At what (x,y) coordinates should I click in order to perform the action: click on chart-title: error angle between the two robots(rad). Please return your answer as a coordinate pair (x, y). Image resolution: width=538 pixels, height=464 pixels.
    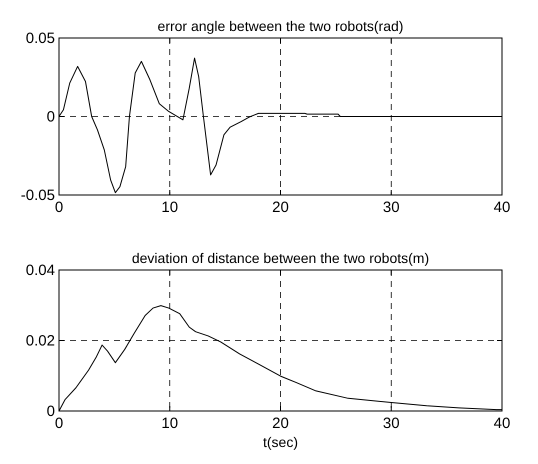
    Looking at the image, I should click on (281, 26).